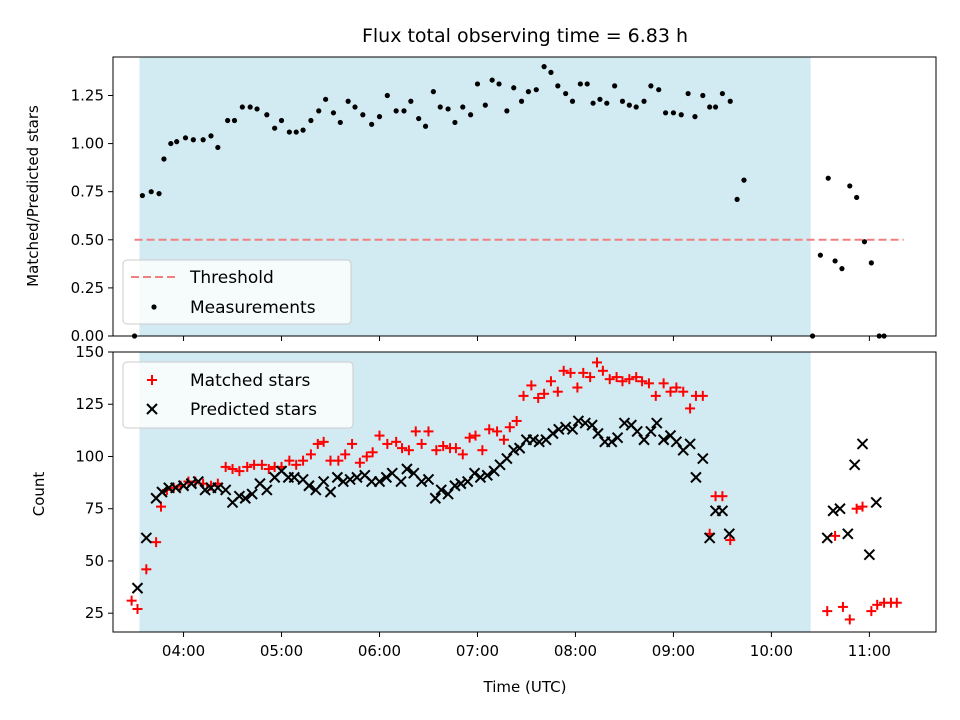 The height and width of the screenshot is (720, 960). I want to click on y-tick-label-0-1: 0.25, so click(87, 288).